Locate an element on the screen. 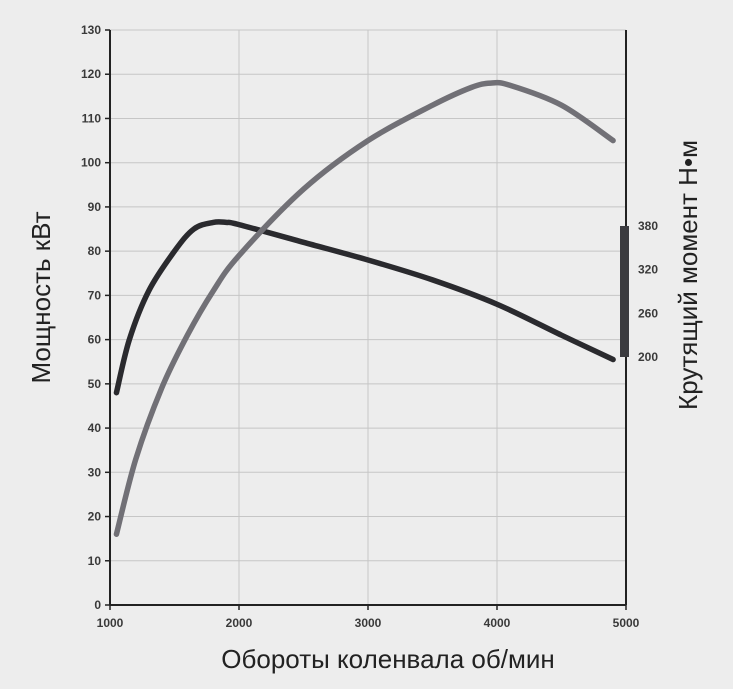 Image resolution: width=733 pixels, height=689 pixels. y2-scale-bar is located at coordinates (624, 291).